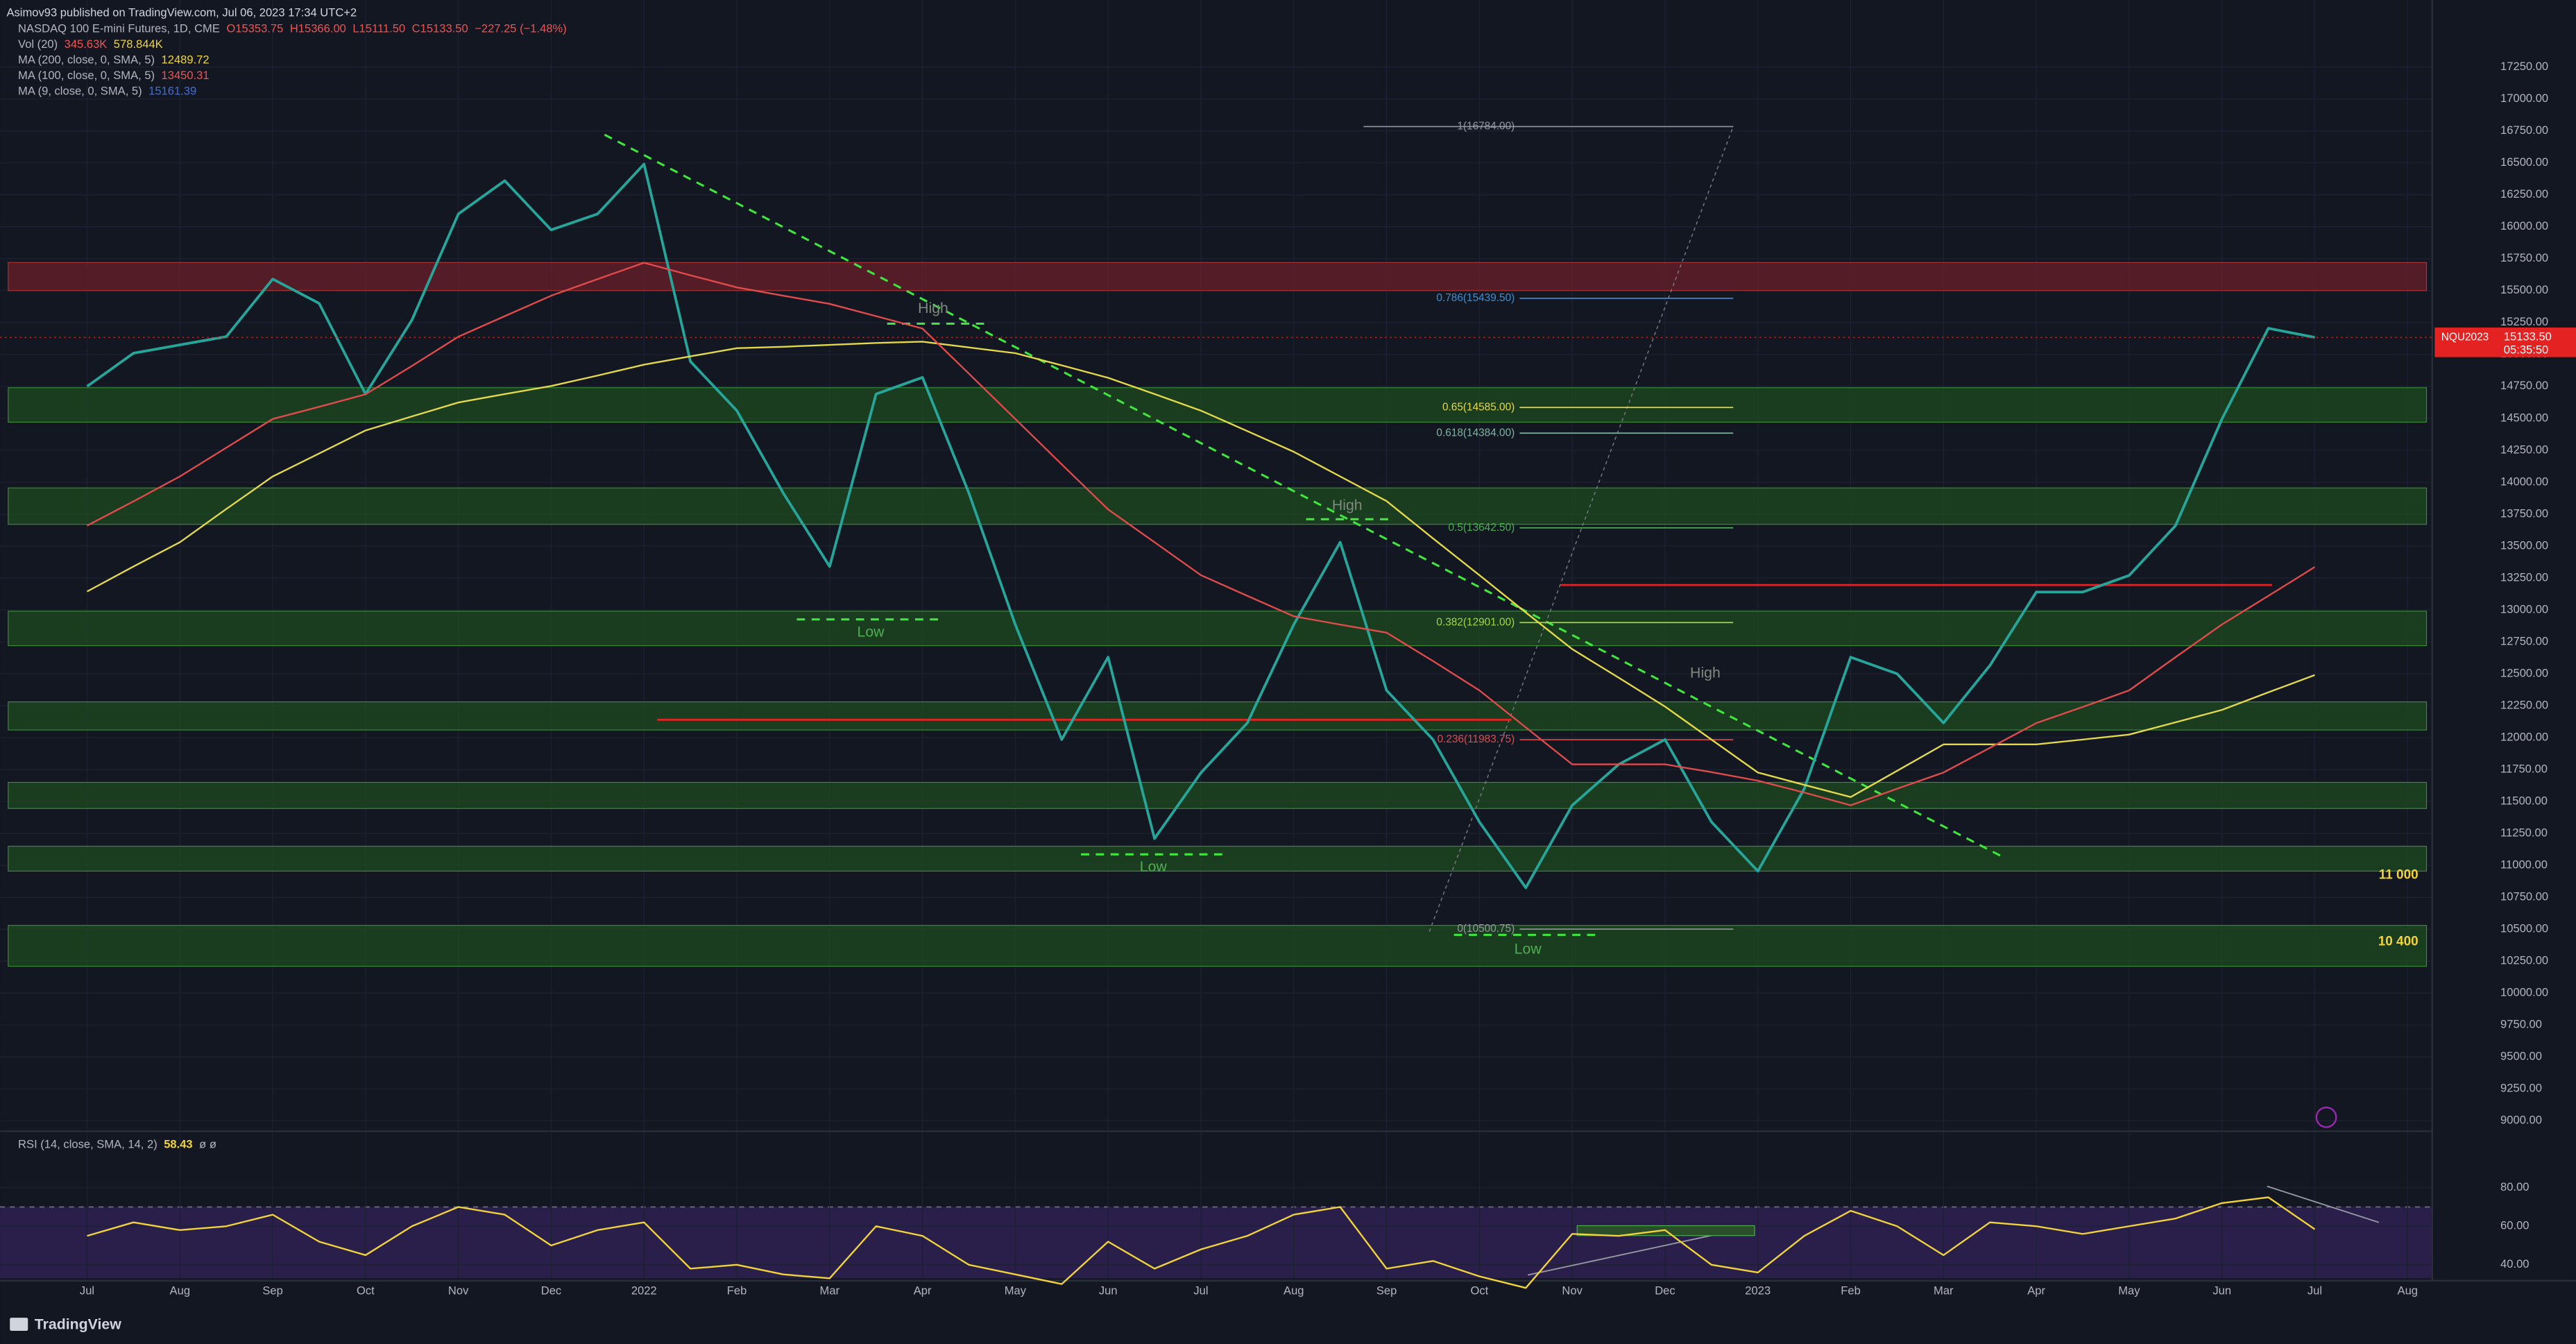 The image size is (2576, 1344). What do you see at coordinates (87, 1144) in the screenshot?
I see `legend-name: RSI (14, close, SMA, 14, 2)` at bounding box center [87, 1144].